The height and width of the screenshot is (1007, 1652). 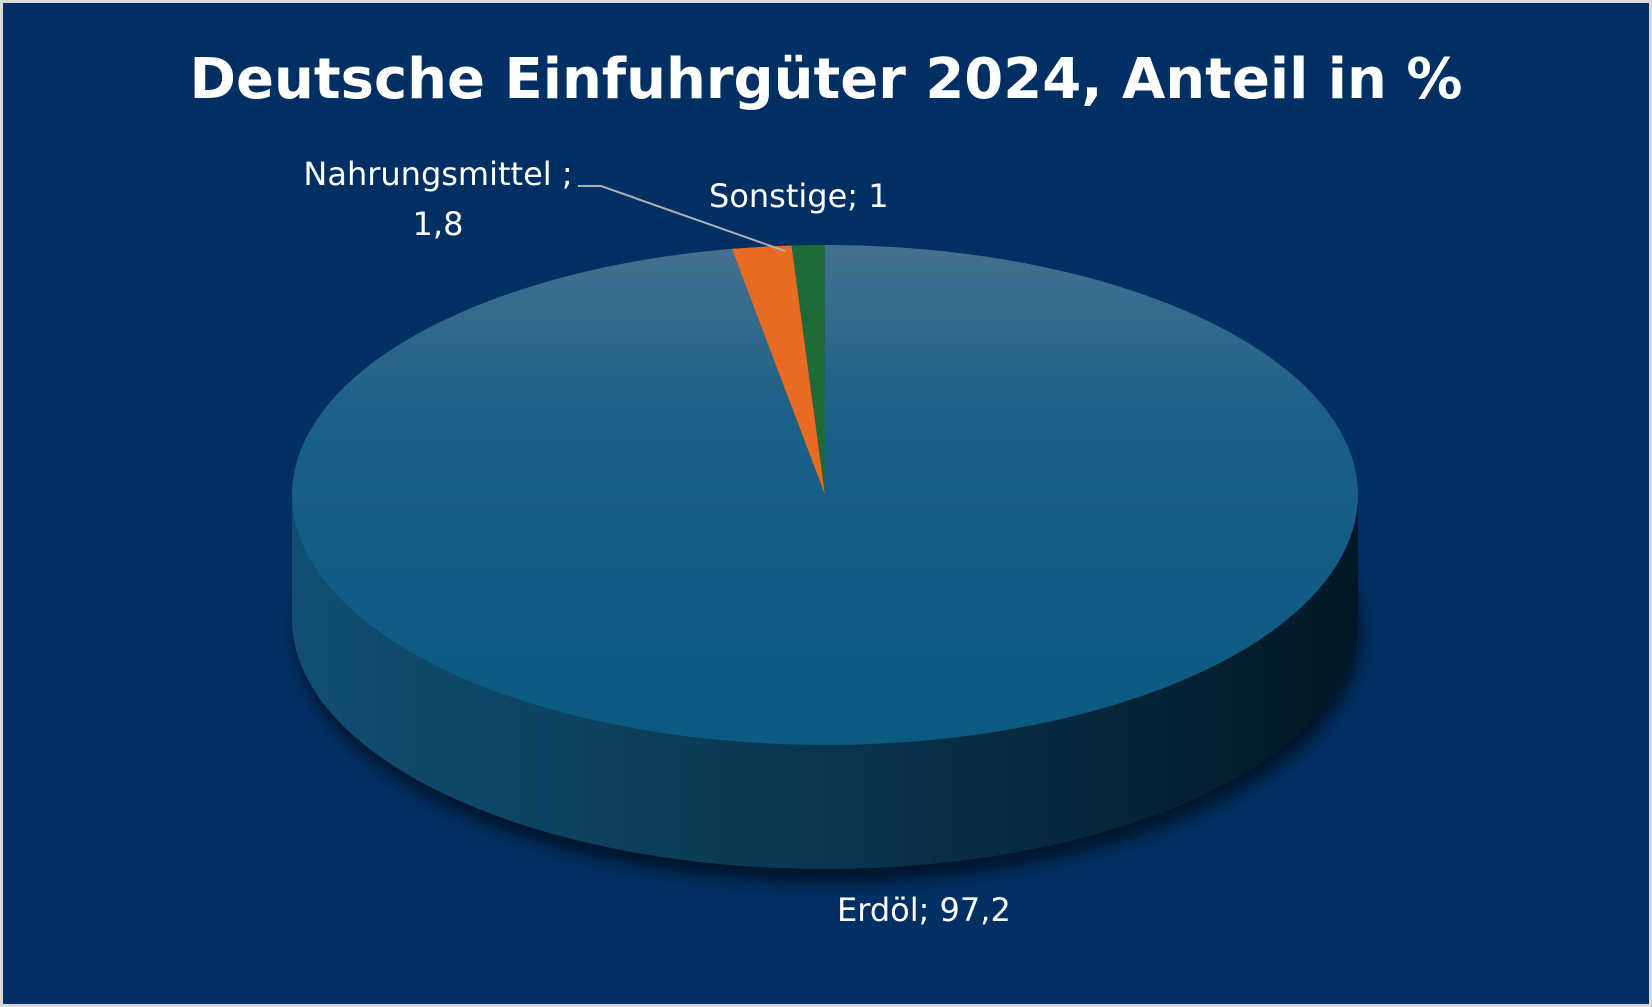 What do you see at coordinates (826, 79) in the screenshot?
I see `chart-title: Deutsche Einfuhrgüter 2024, Anteil in %` at bounding box center [826, 79].